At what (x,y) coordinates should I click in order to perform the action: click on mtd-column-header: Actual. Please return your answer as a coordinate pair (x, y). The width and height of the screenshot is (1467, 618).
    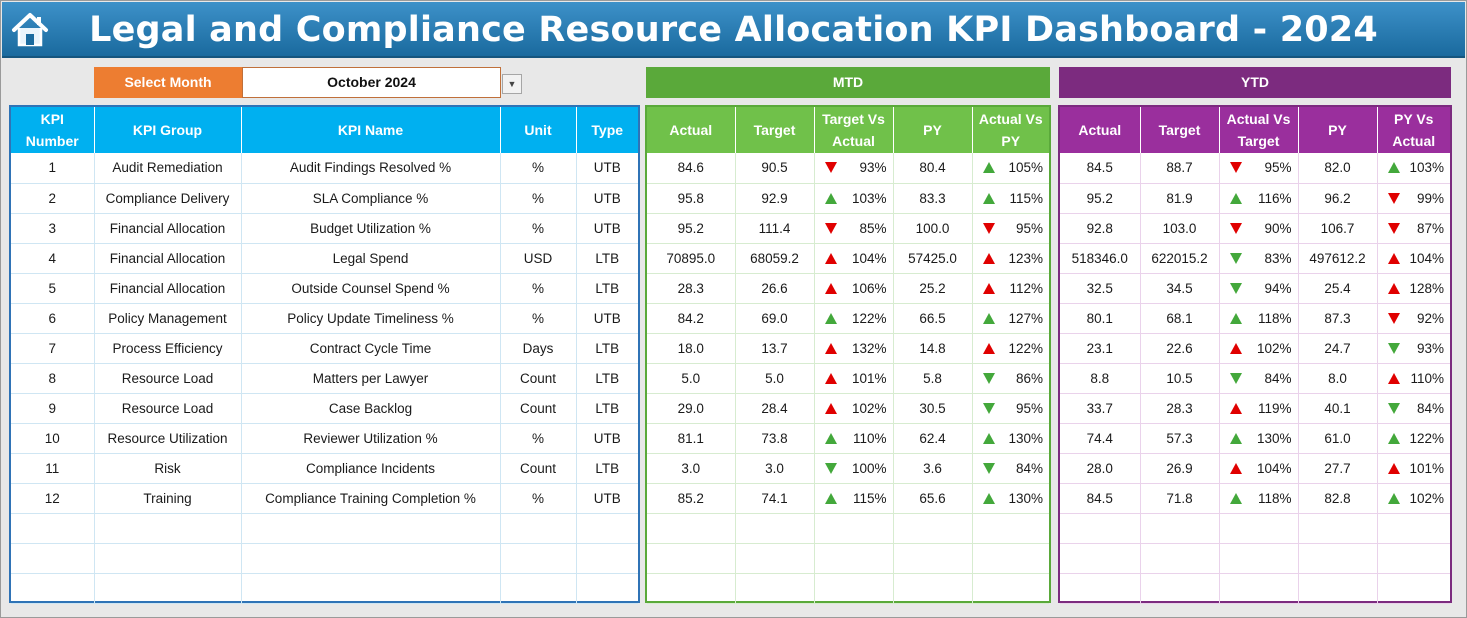
    Looking at the image, I should click on (691, 130).